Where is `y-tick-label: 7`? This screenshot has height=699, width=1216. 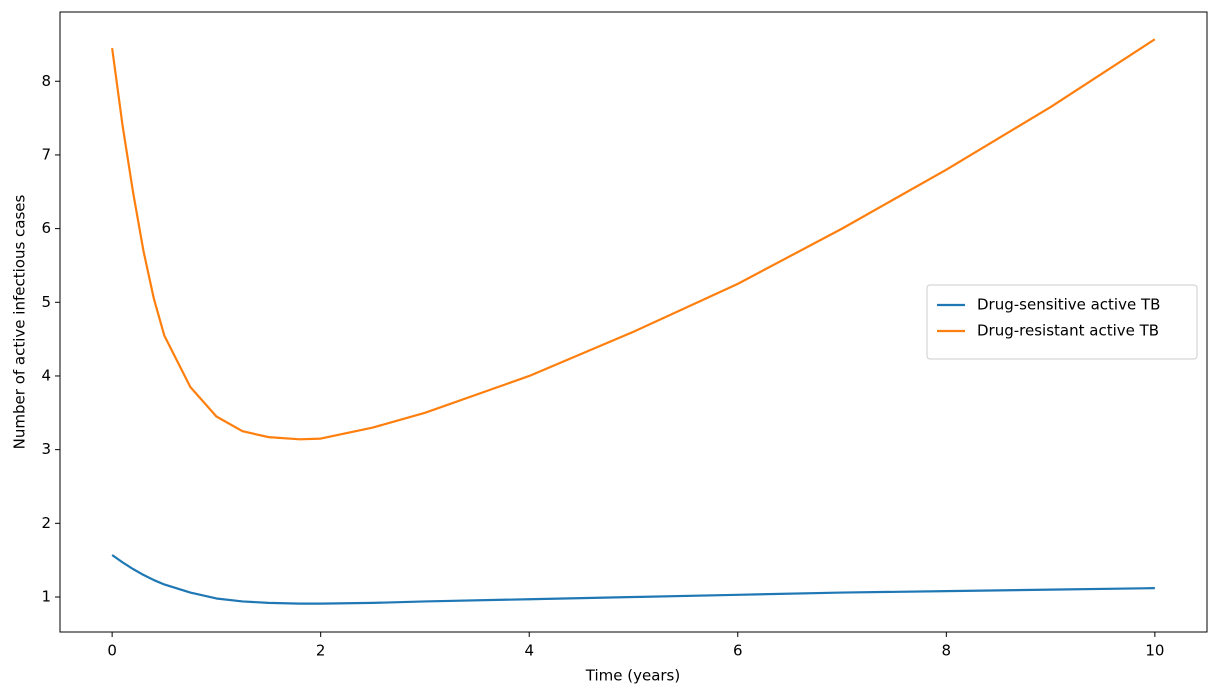
y-tick-label: 7 is located at coordinates (46, 154).